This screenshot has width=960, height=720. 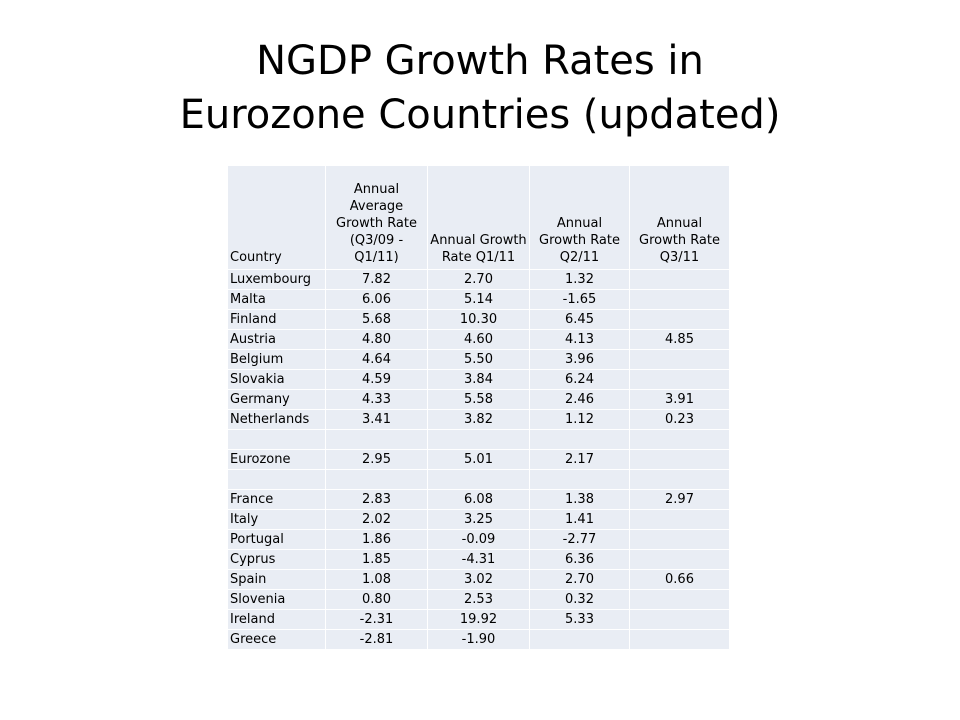 What do you see at coordinates (478, 619) in the screenshot?
I see `cell-growth-q1: 19.92` at bounding box center [478, 619].